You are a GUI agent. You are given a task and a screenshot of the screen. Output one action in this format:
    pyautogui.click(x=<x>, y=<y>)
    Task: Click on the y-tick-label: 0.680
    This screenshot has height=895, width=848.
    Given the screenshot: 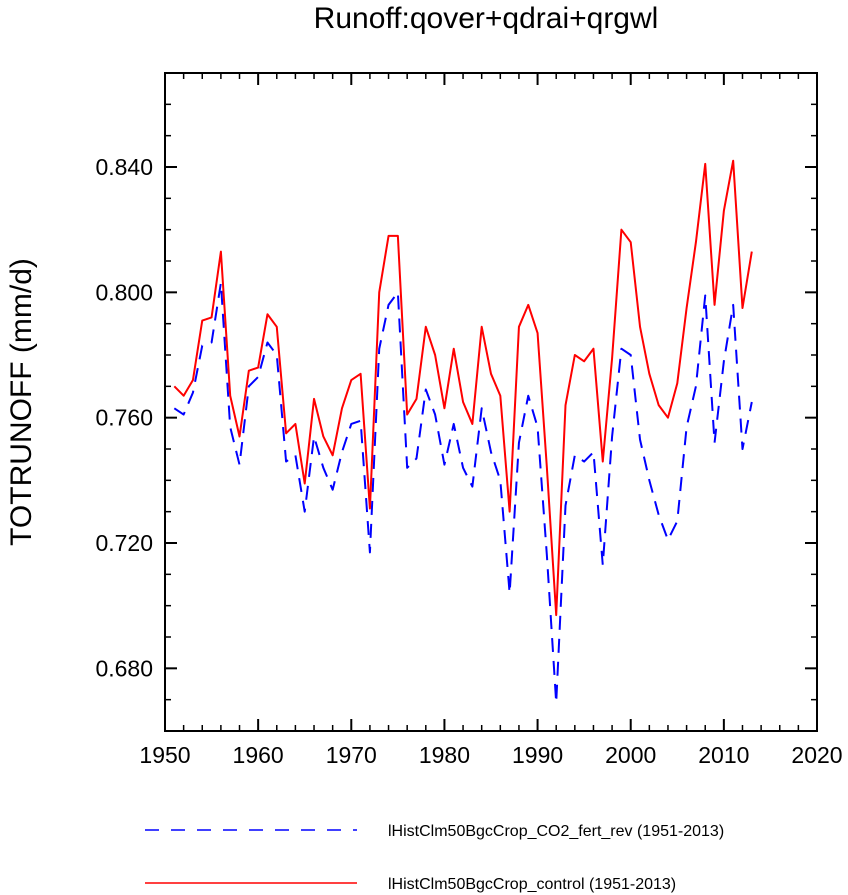 What is the action you would take?
    pyautogui.click(x=124, y=668)
    